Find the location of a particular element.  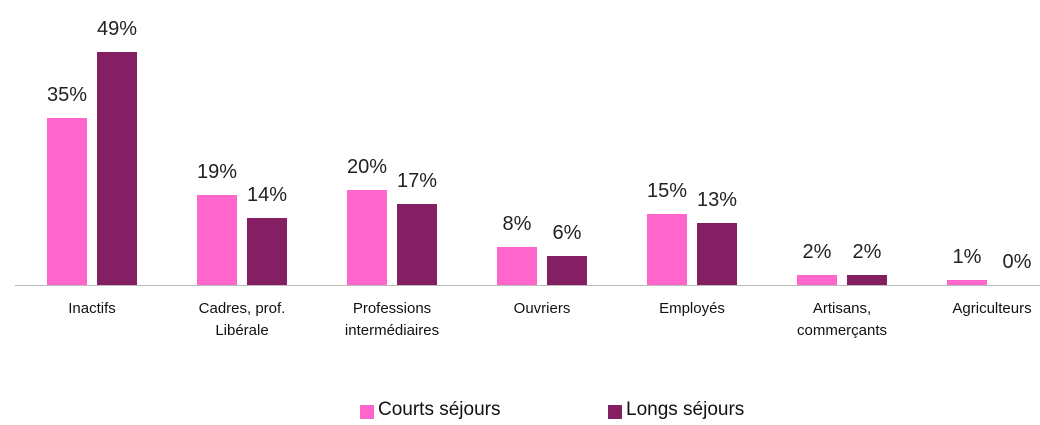

data-label: 0% is located at coordinates (1017, 262).